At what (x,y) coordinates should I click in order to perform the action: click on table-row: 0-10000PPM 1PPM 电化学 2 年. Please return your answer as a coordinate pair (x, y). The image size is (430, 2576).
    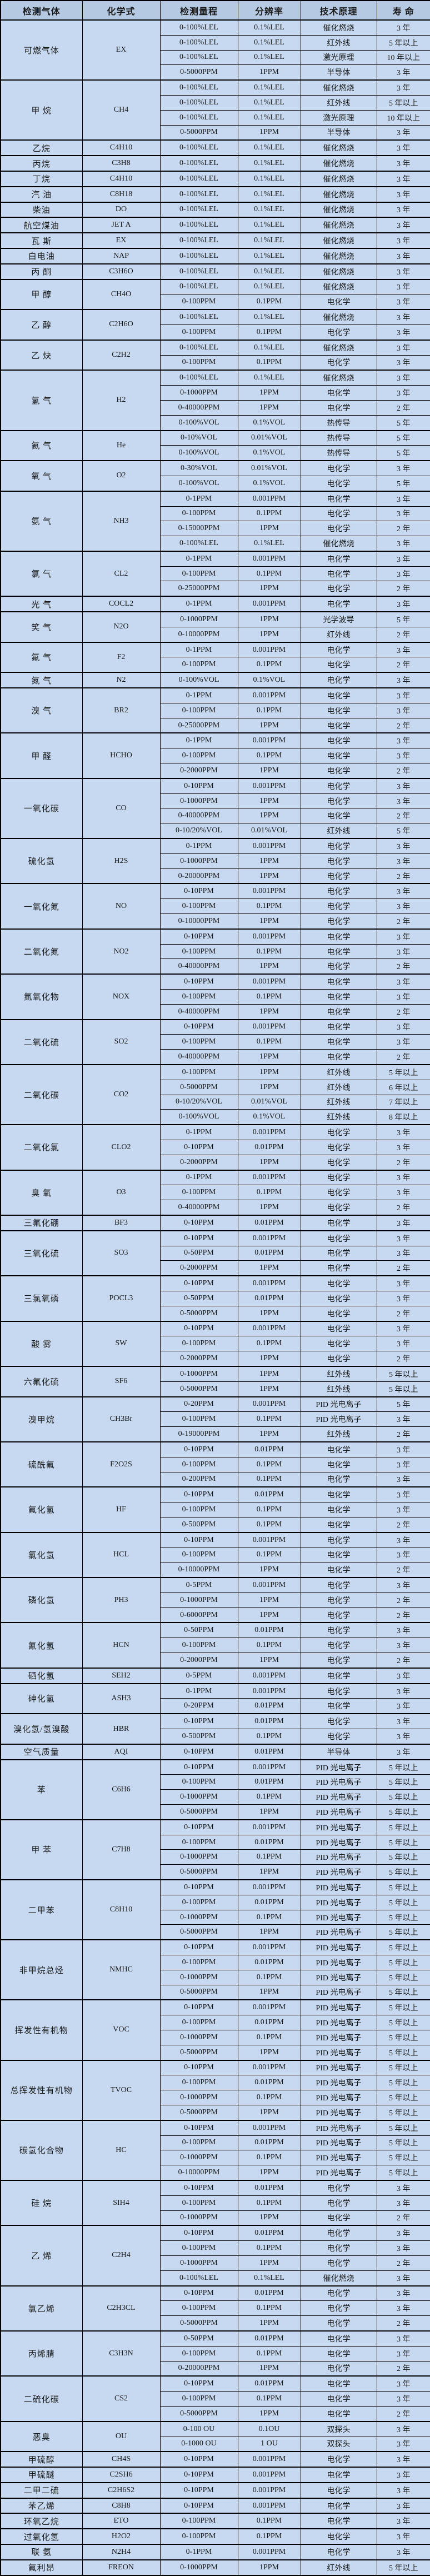
    Looking at the image, I should click on (216, 1570).